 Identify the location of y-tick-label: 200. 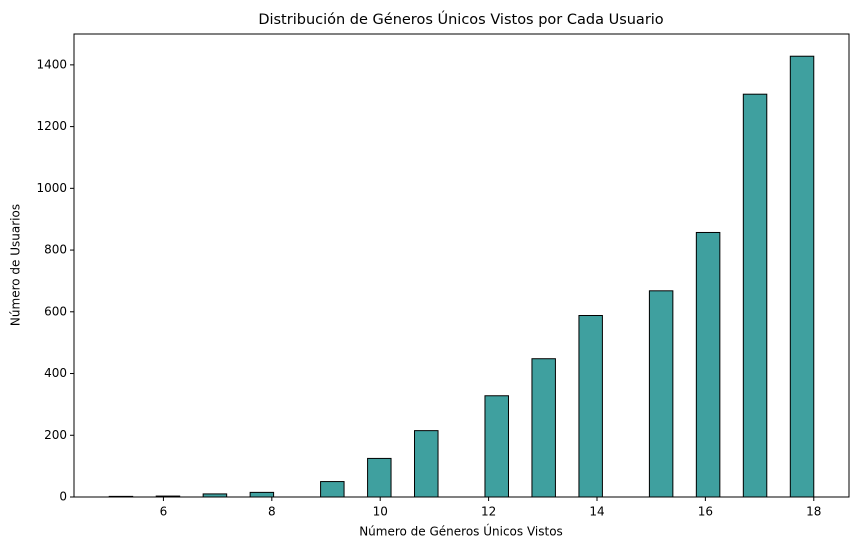
(55, 435).